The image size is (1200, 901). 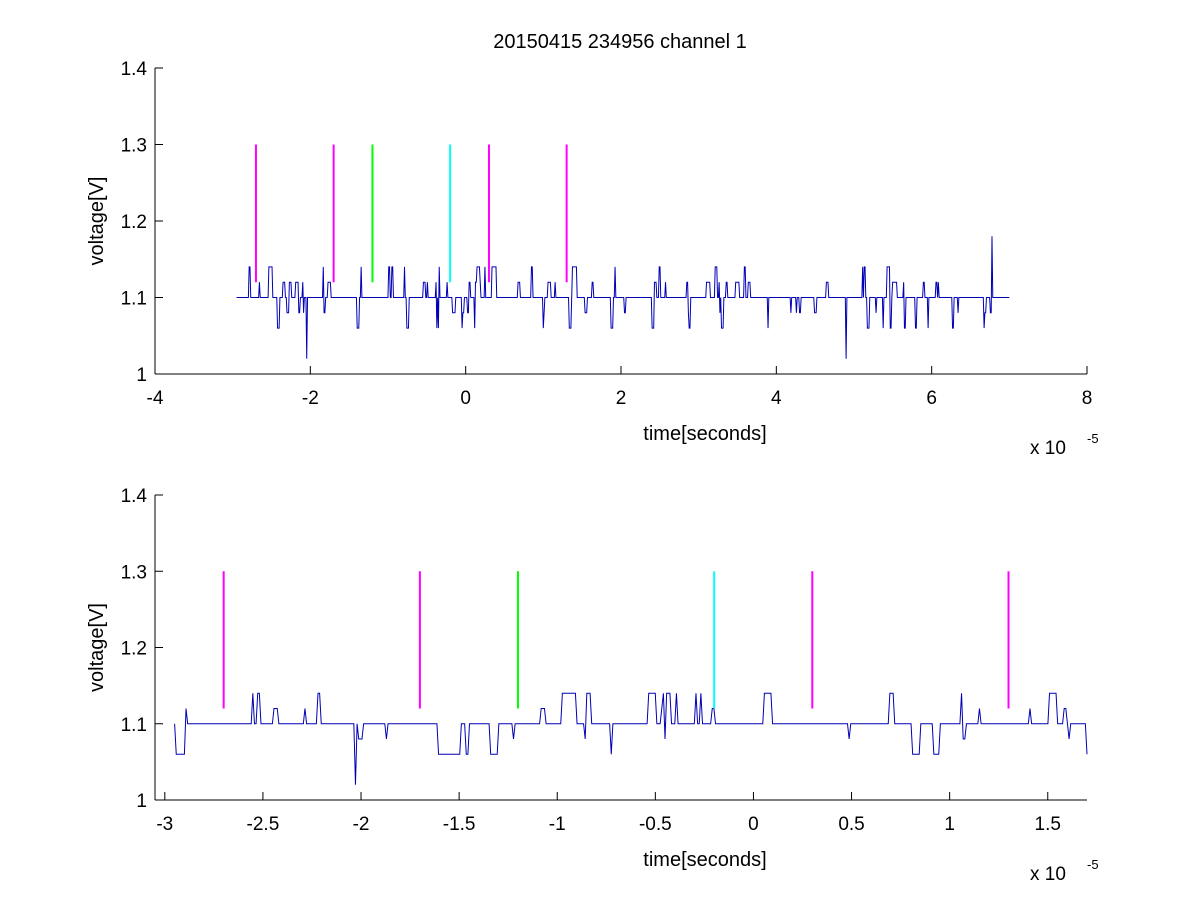 I want to click on bottom-x-multiplier-label: x 10, so click(x=1048, y=874).